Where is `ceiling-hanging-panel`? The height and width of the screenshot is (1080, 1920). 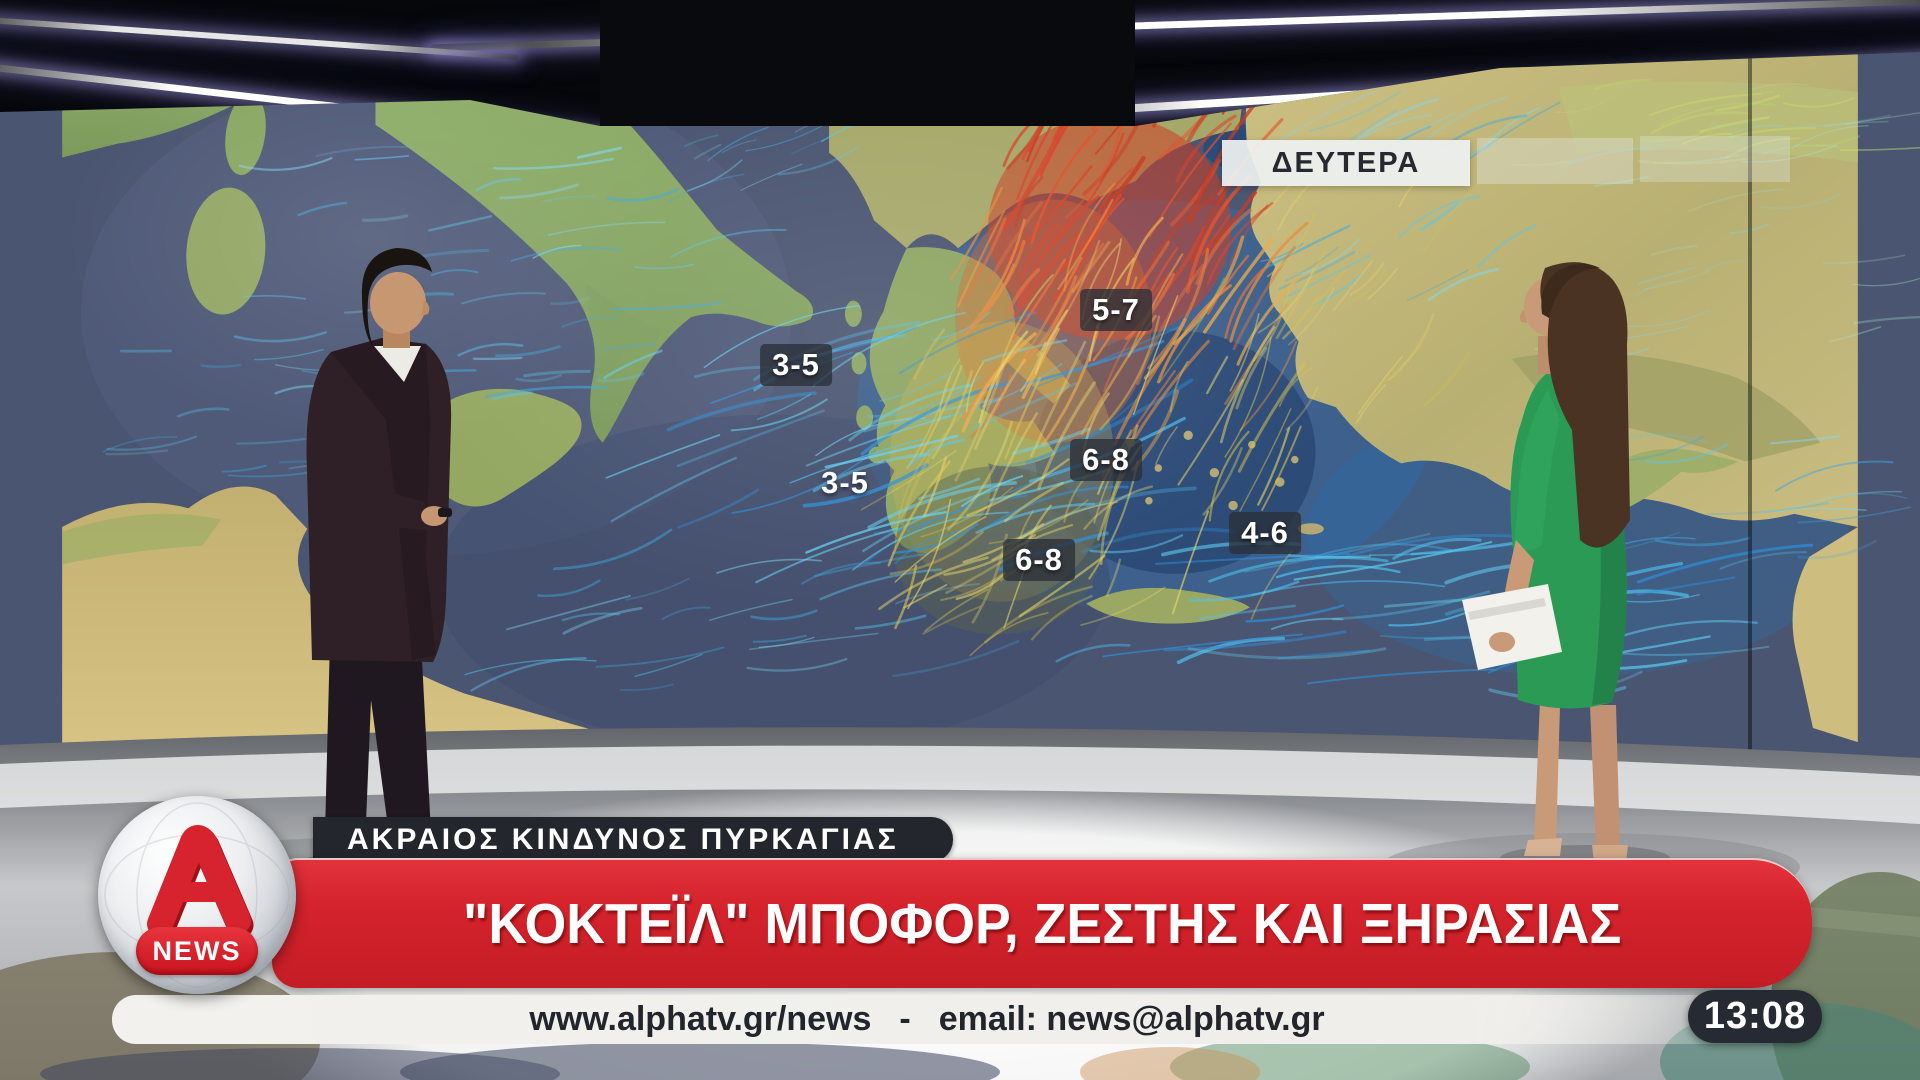
ceiling-hanging-panel is located at coordinates (867, 63).